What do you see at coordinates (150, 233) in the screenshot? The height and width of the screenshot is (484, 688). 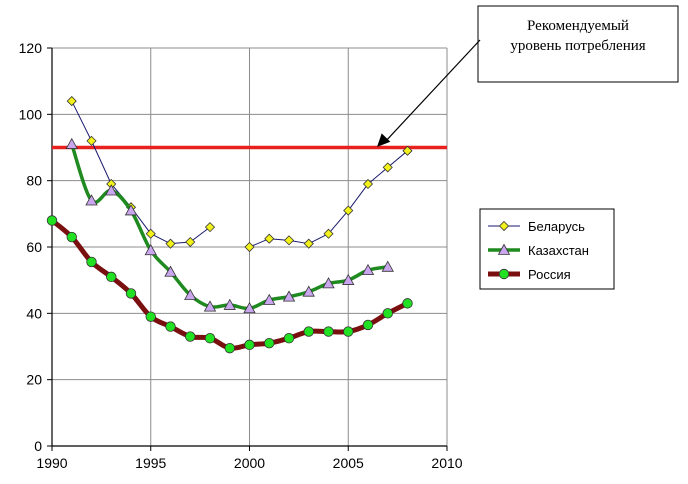 I see `point-1-1995` at bounding box center [150, 233].